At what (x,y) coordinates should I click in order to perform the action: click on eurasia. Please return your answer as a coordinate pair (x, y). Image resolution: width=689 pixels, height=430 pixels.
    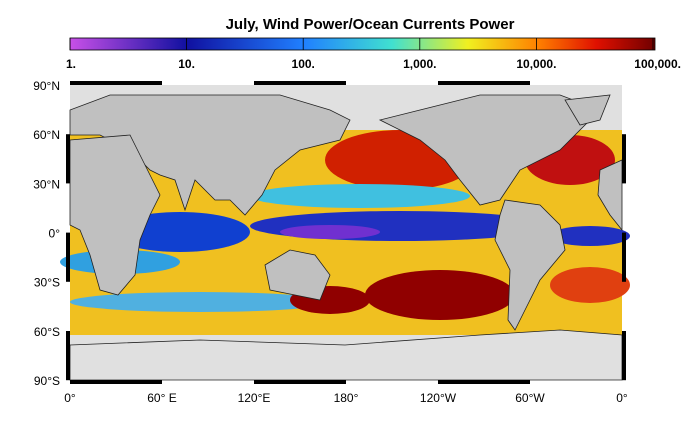
    Looking at the image, I should click on (210, 155).